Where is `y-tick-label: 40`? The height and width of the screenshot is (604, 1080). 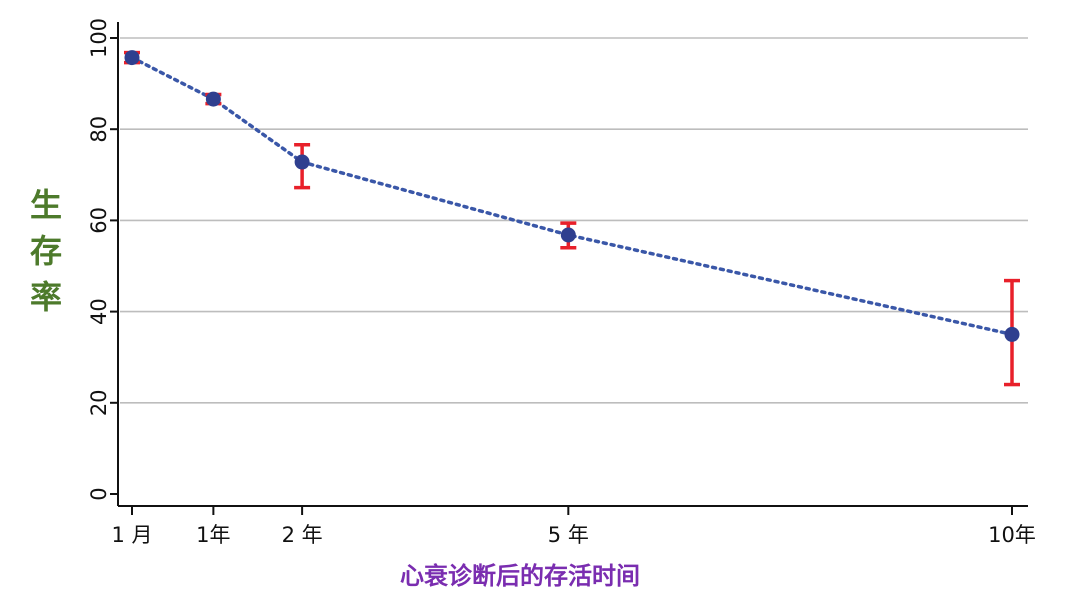 y-tick-label: 40 is located at coordinates (99, 311).